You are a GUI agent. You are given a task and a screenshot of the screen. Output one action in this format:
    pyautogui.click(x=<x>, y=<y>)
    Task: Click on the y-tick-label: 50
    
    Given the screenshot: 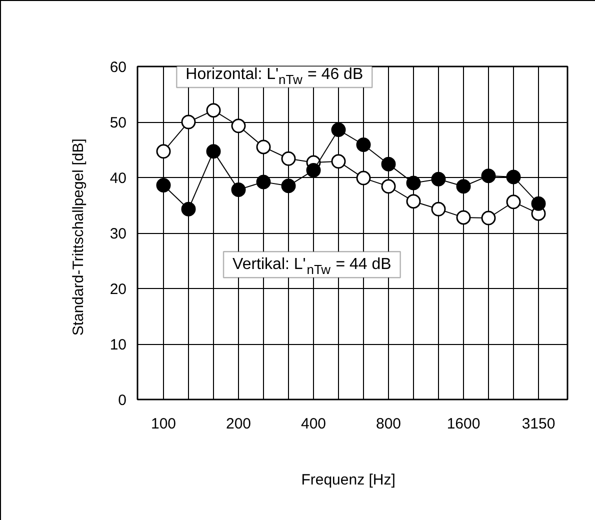 What is the action you would take?
    pyautogui.click(x=118, y=123)
    